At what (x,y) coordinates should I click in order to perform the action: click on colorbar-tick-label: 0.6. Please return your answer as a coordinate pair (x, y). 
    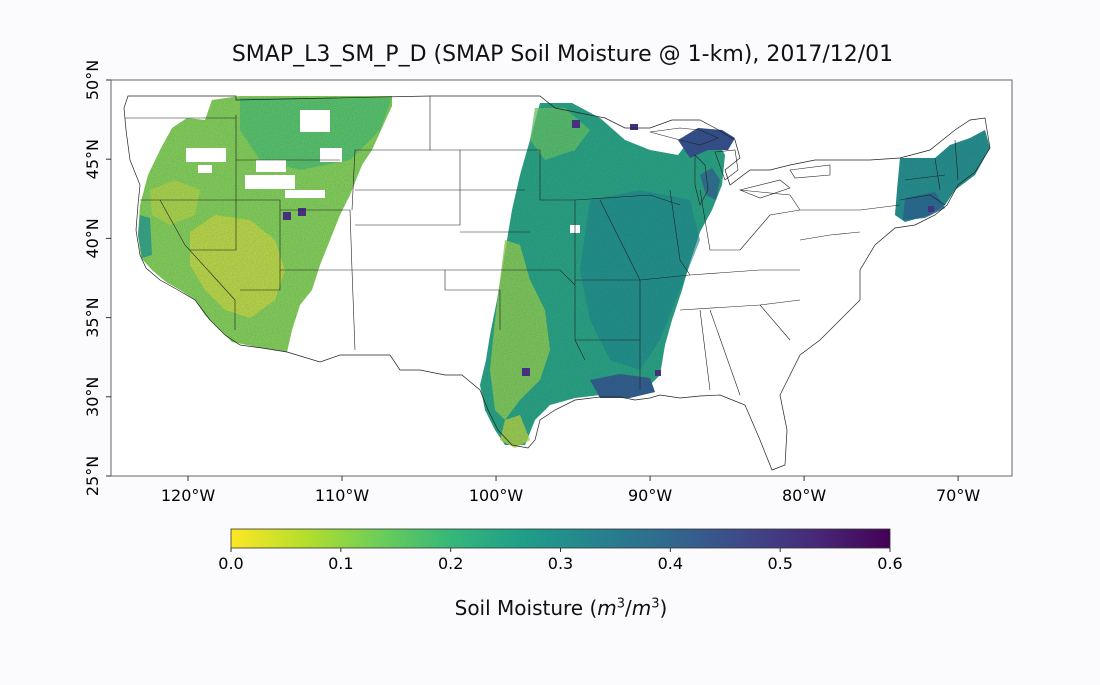
    Looking at the image, I should click on (889, 563).